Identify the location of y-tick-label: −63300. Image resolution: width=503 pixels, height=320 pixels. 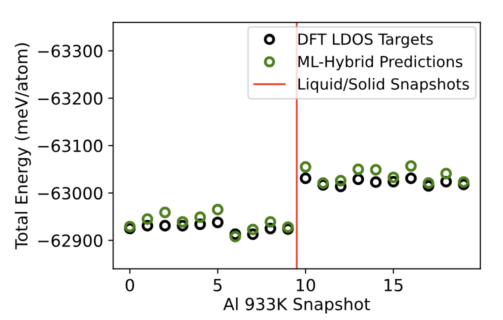
(70, 51).